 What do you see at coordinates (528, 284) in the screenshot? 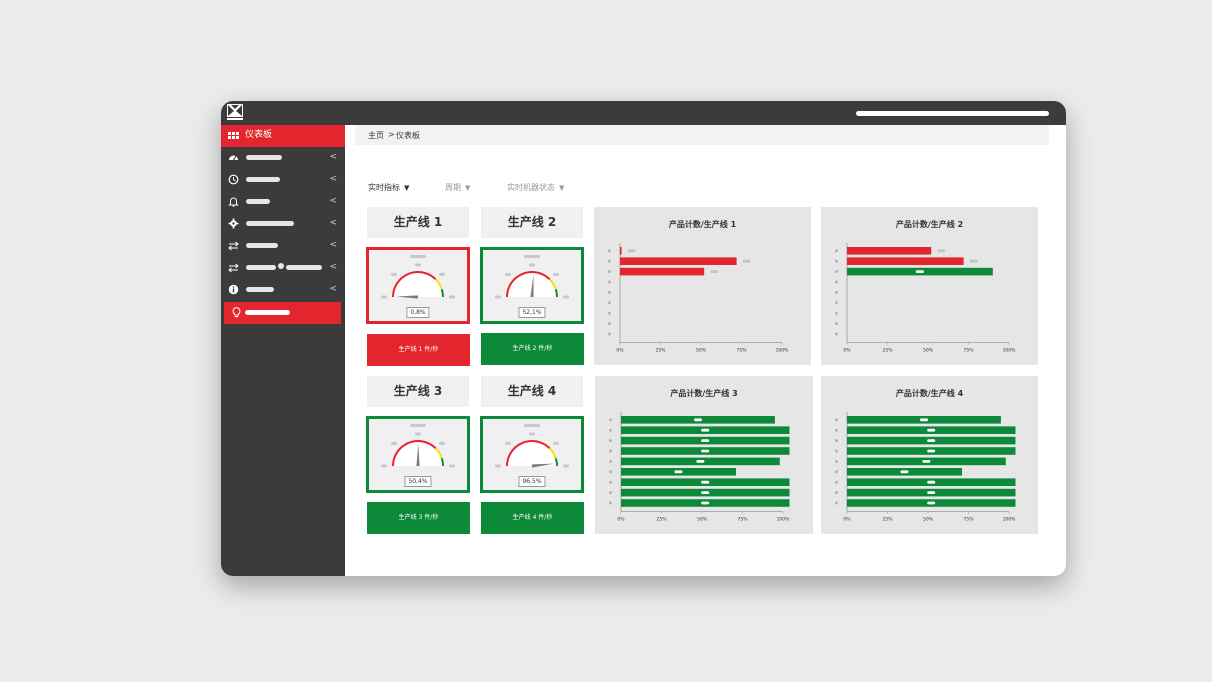
I see `gauge-arc-red` at bounding box center [528, 284].